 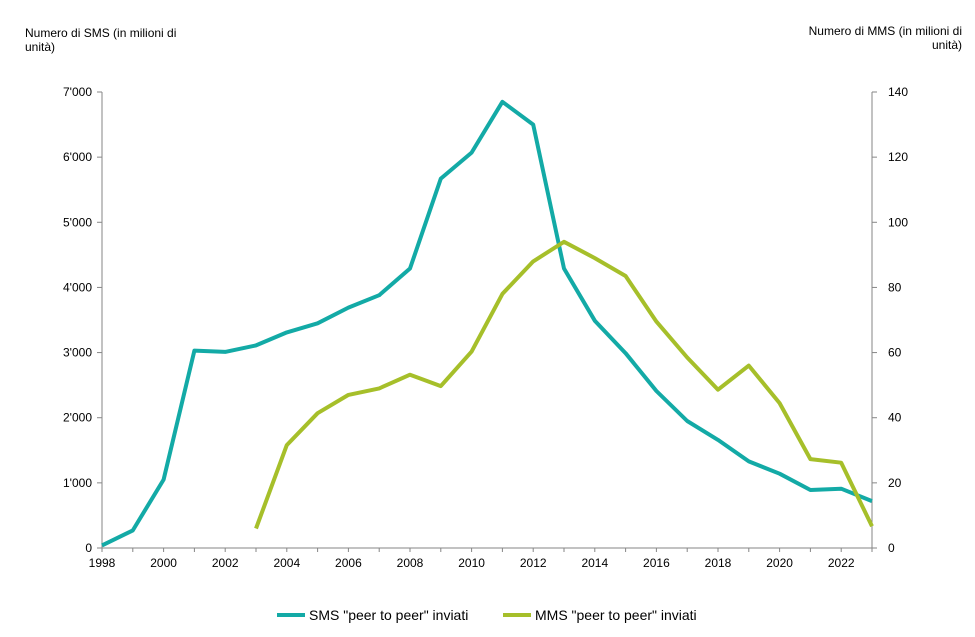 What do you see at coordinates (77, 483) in the screenshot?
I see `left-tick-label: 1'000` at bounding box center [77, 483].